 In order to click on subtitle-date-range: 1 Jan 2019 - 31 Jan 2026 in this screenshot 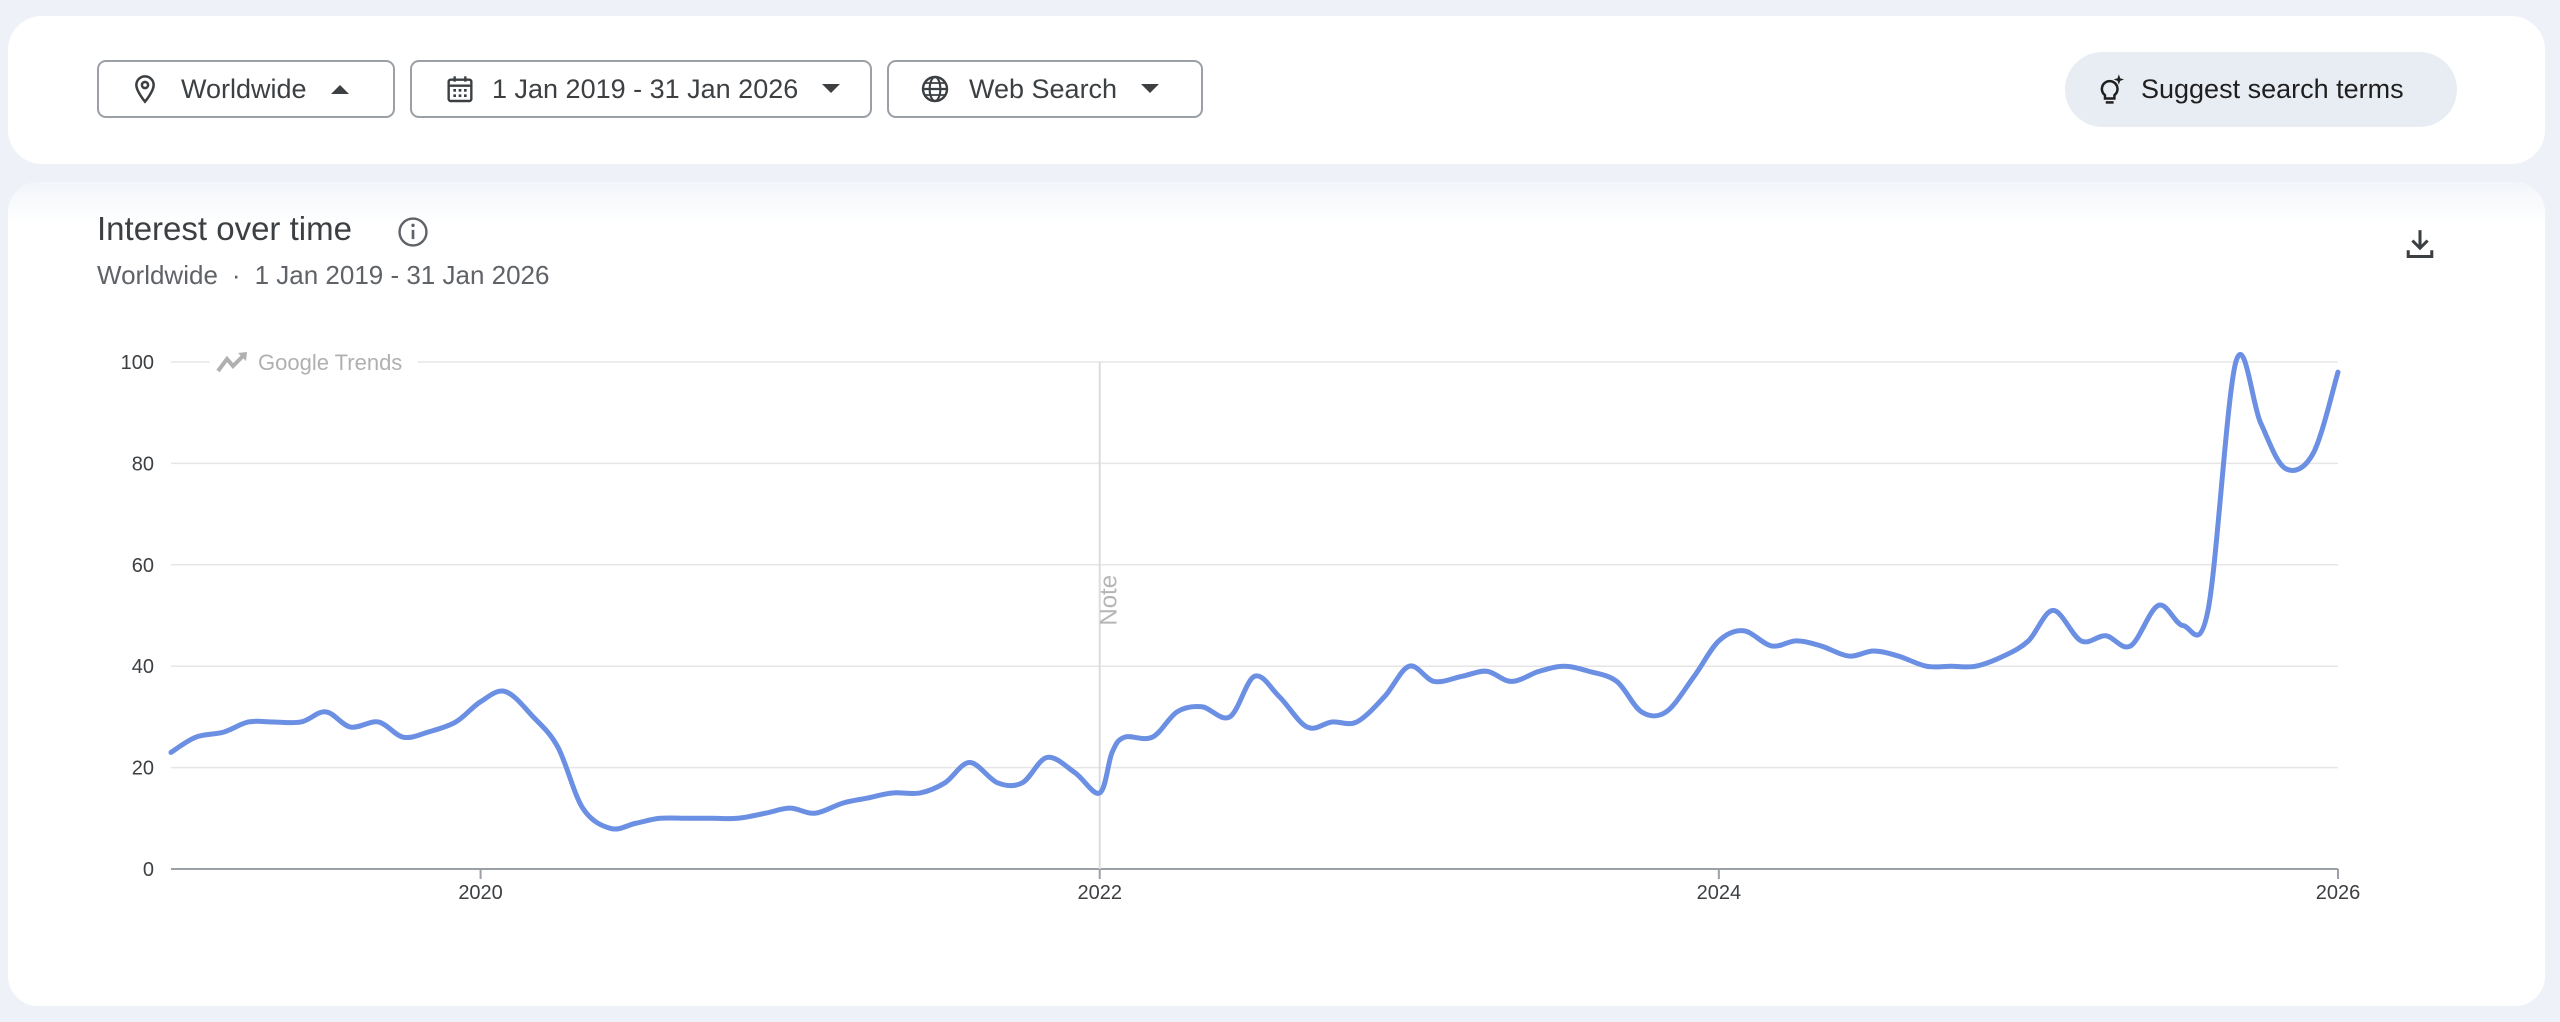, I will do `click(402, 275)`.